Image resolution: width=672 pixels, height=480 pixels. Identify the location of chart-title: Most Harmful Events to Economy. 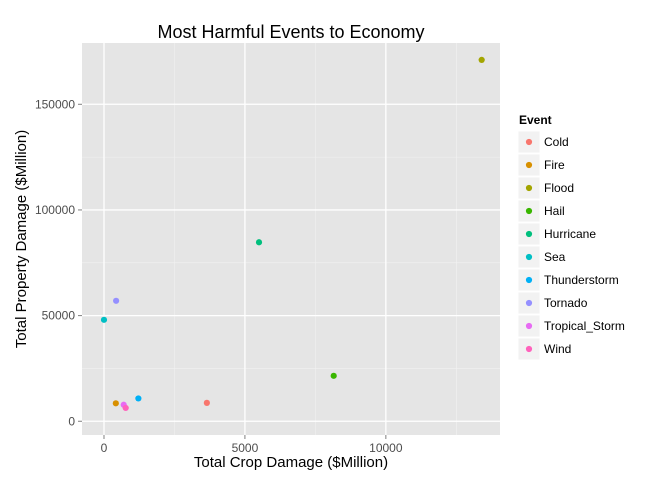
(290, 32).